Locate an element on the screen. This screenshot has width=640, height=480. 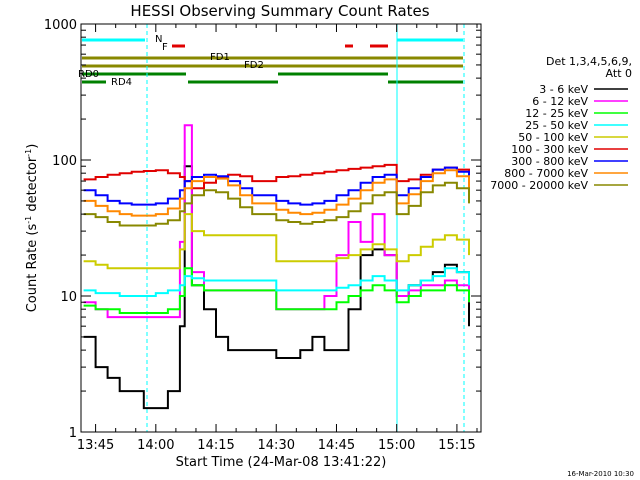
legend-label-4: 50 - 100 keV is located at coordinates (553, 137).